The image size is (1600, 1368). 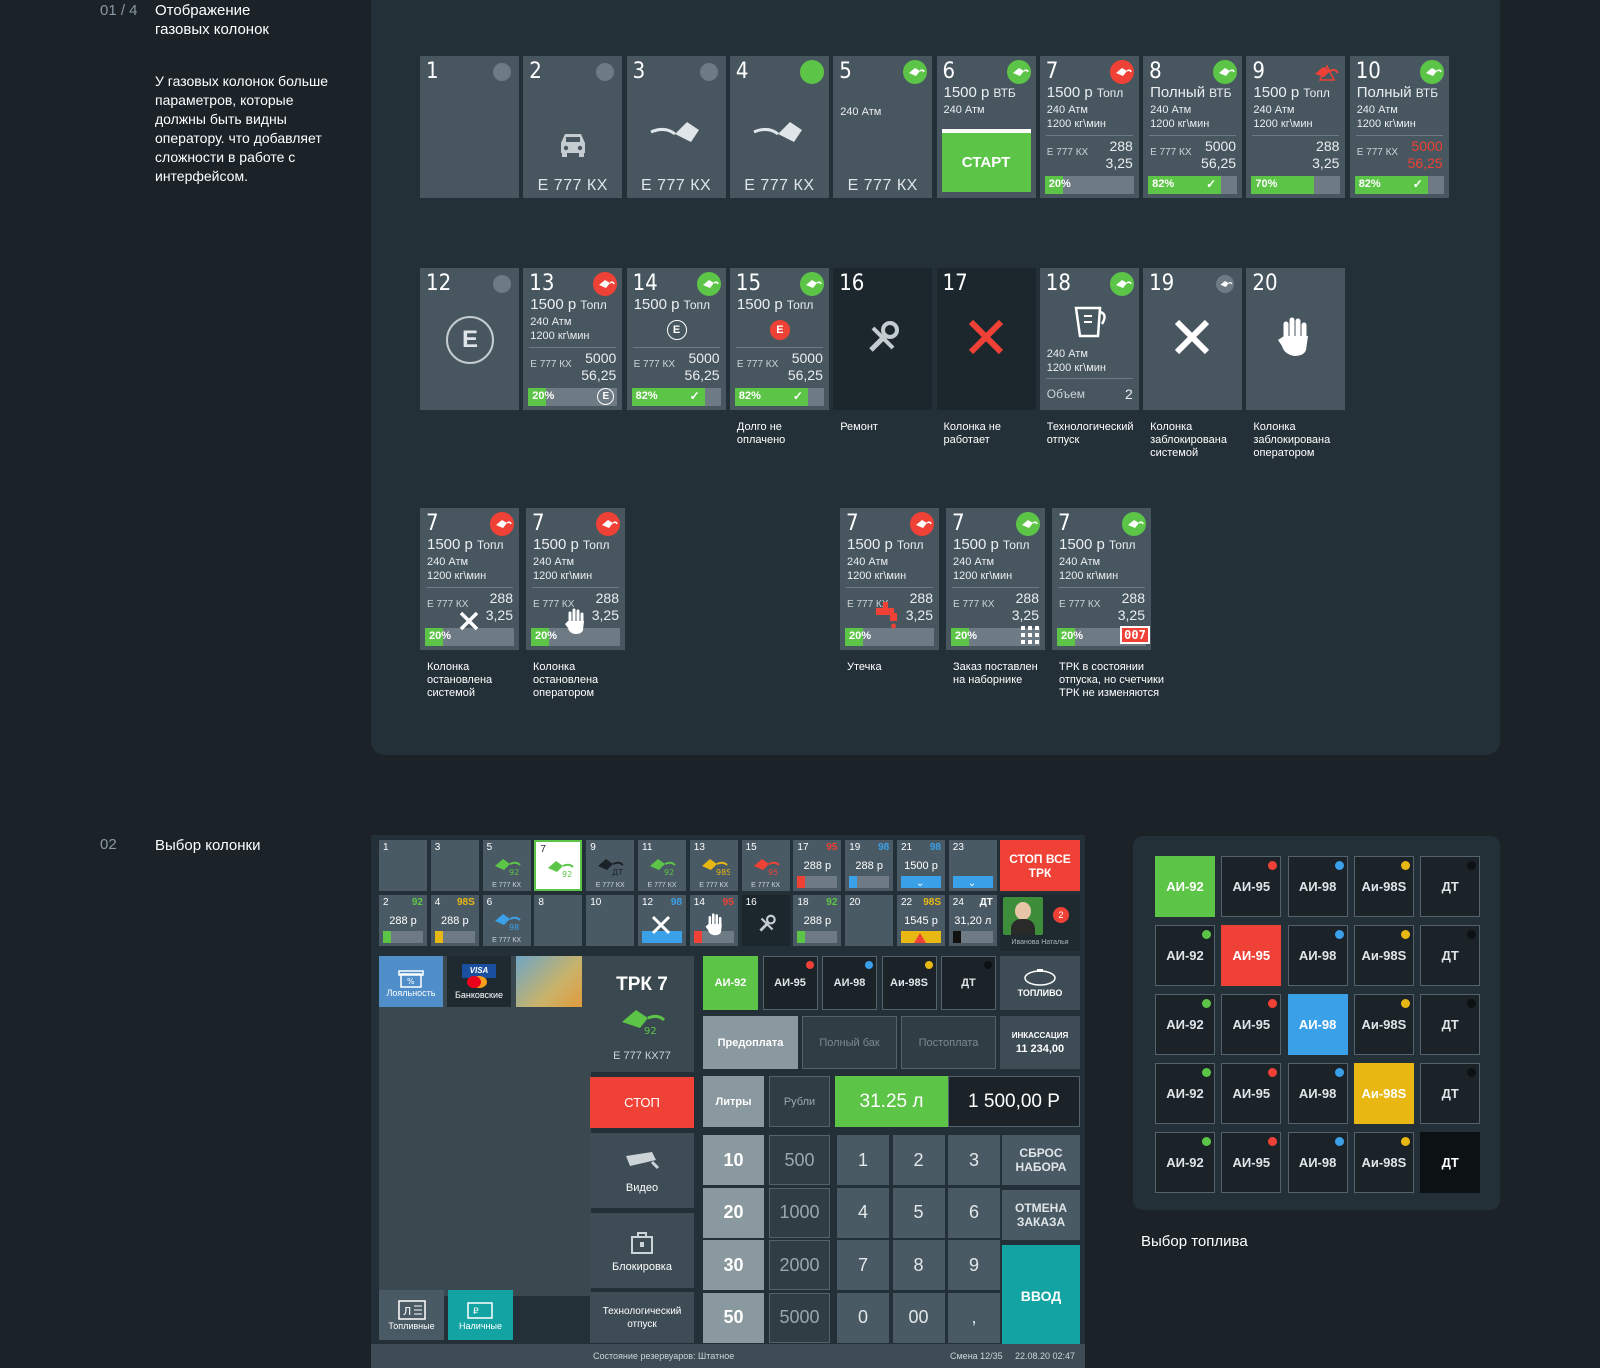 What do you see at coordinates (733, 1101) in the screenshot?
I see `unit-liters: Литры` at bounding box center [733, 1101].